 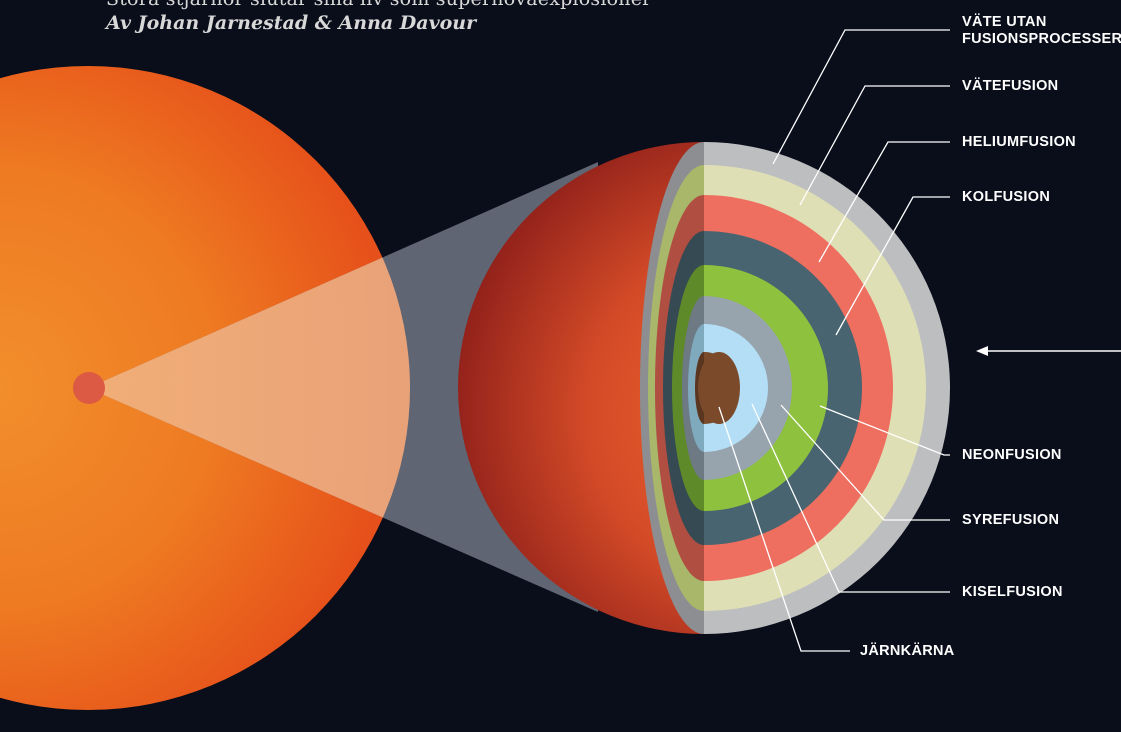 I want to click on leader-iron-core, so click(x=784, y=529).